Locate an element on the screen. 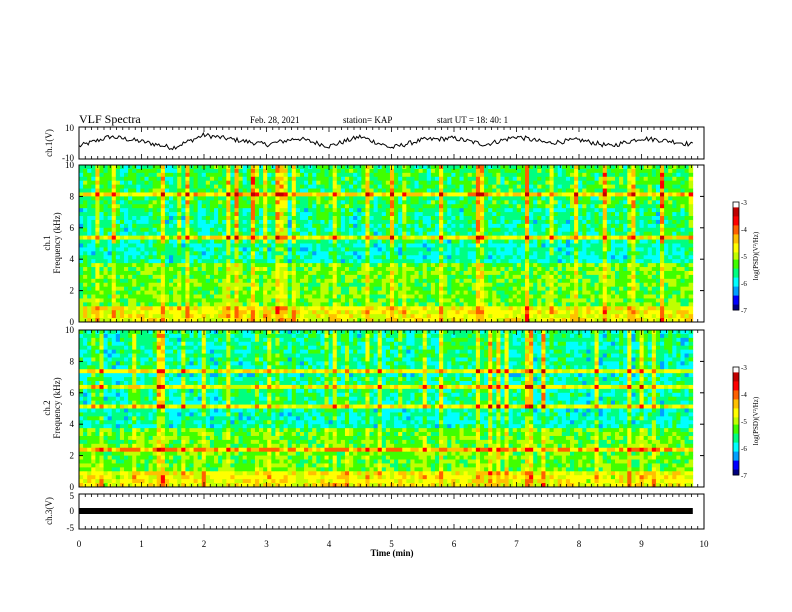  ch1-spec-ytick: 10 is located at coordinates (70, 165).